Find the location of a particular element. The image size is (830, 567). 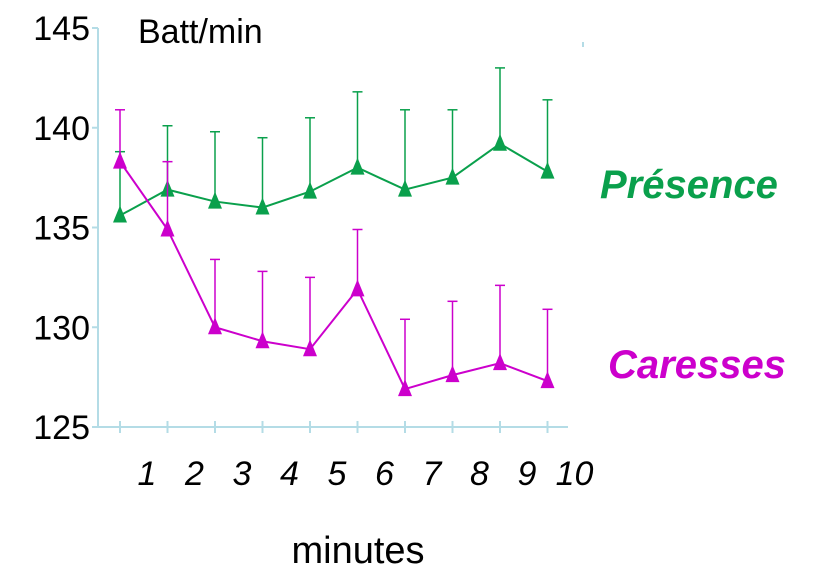

y-tick-label: 145 is located at coordinates (61, 29).